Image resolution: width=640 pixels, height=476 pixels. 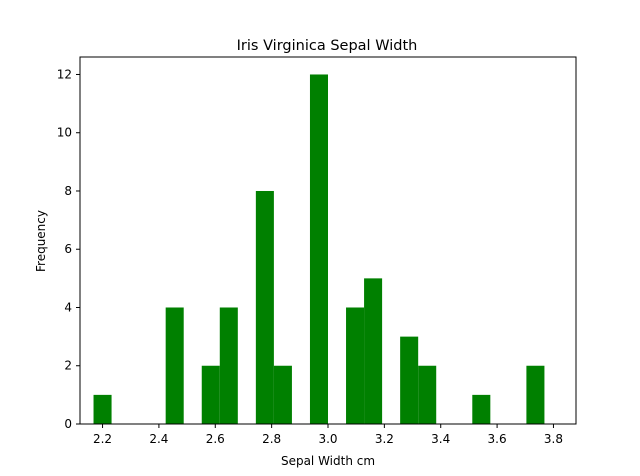 I want to click on y-tick-label: 4, so click(x=68, y=307).